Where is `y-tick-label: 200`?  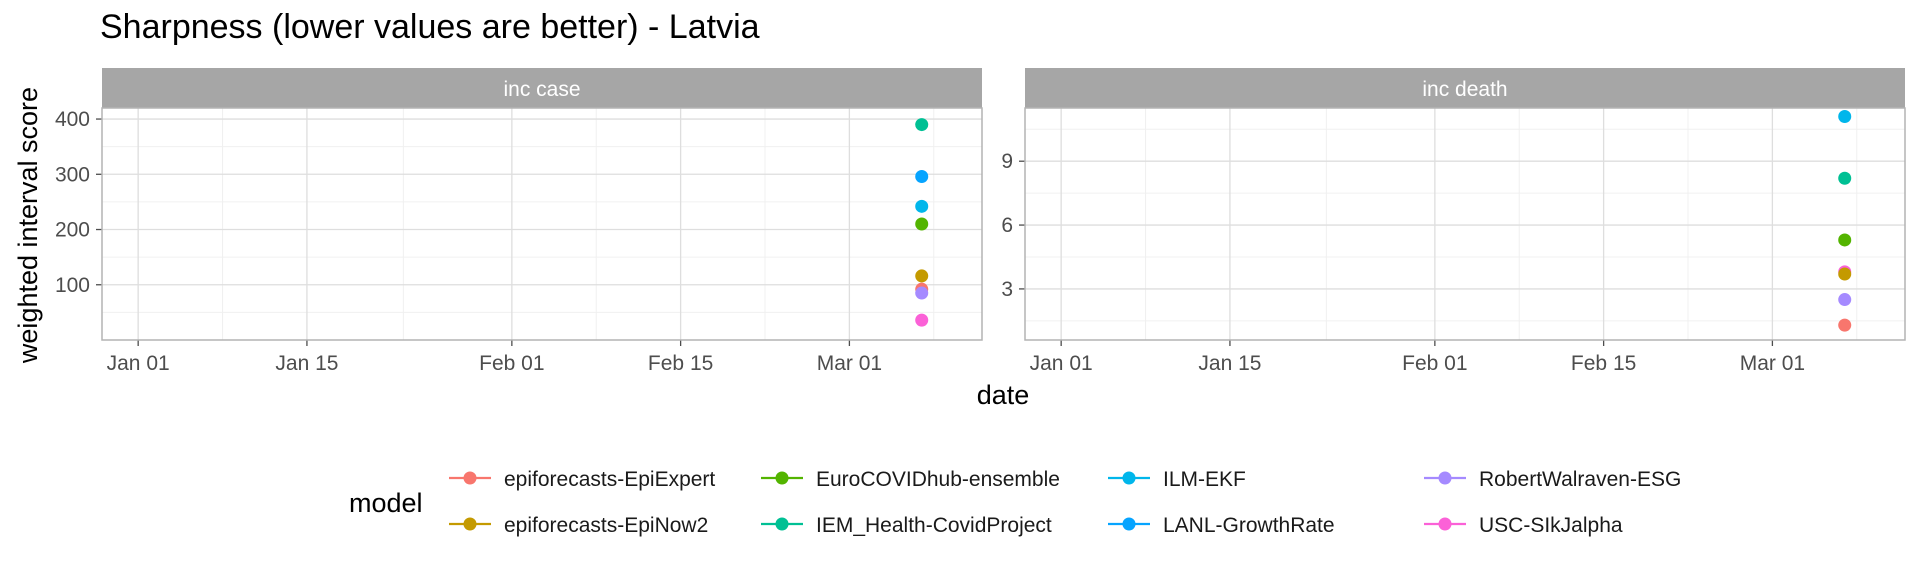
y-tick-label: 200 is located at coordinates (72, 230).